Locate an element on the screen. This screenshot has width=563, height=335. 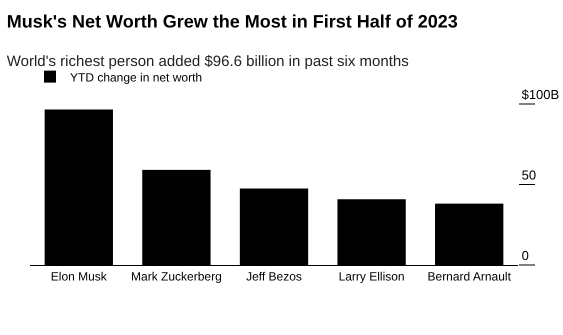
x-tick-label: Jeff Bezos is located at coordinates (274, 276).